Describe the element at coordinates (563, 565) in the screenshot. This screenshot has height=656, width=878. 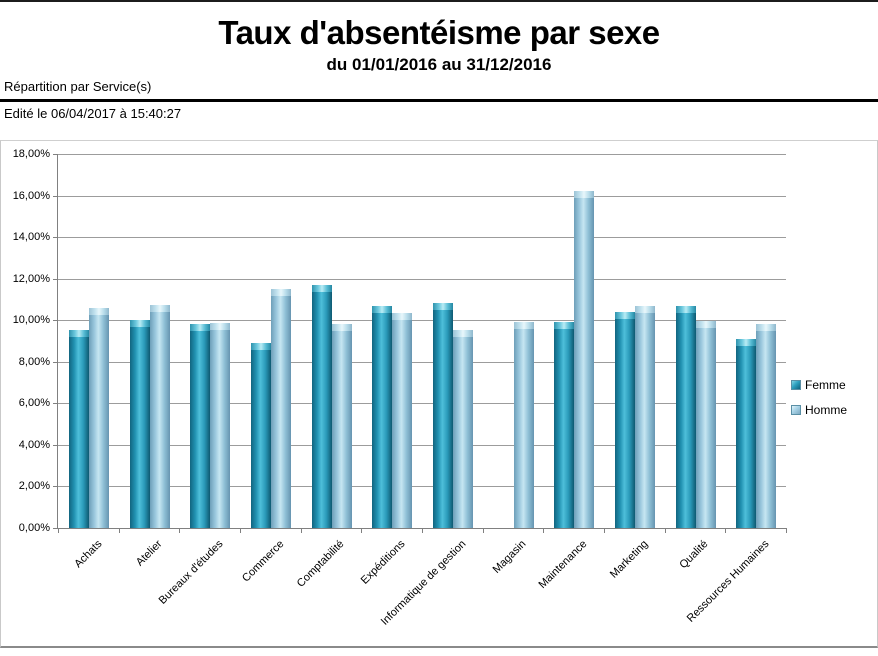
I see `x-axis-label: Maintenance` at that location.